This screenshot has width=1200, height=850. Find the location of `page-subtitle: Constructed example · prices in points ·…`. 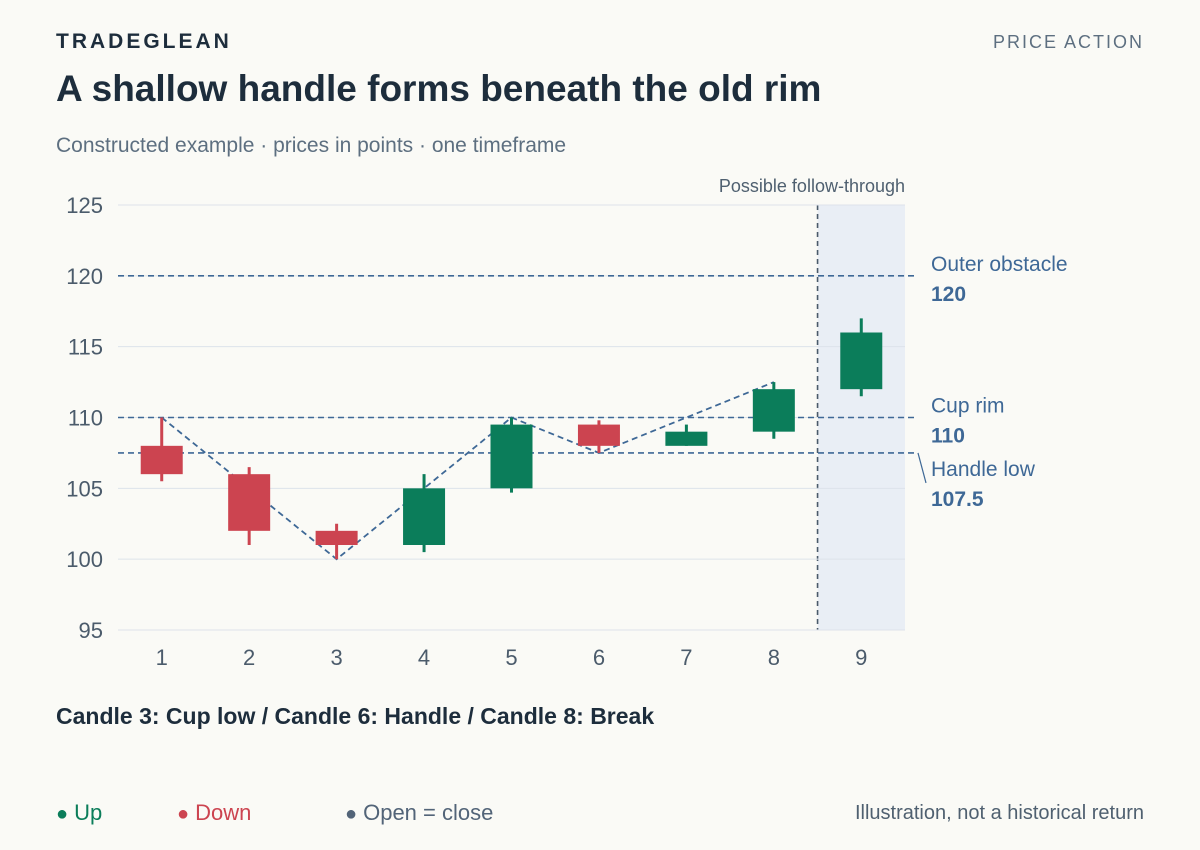

page-subtitle: Constructed example · prices in points ·… is located at coordinates (311, 145).